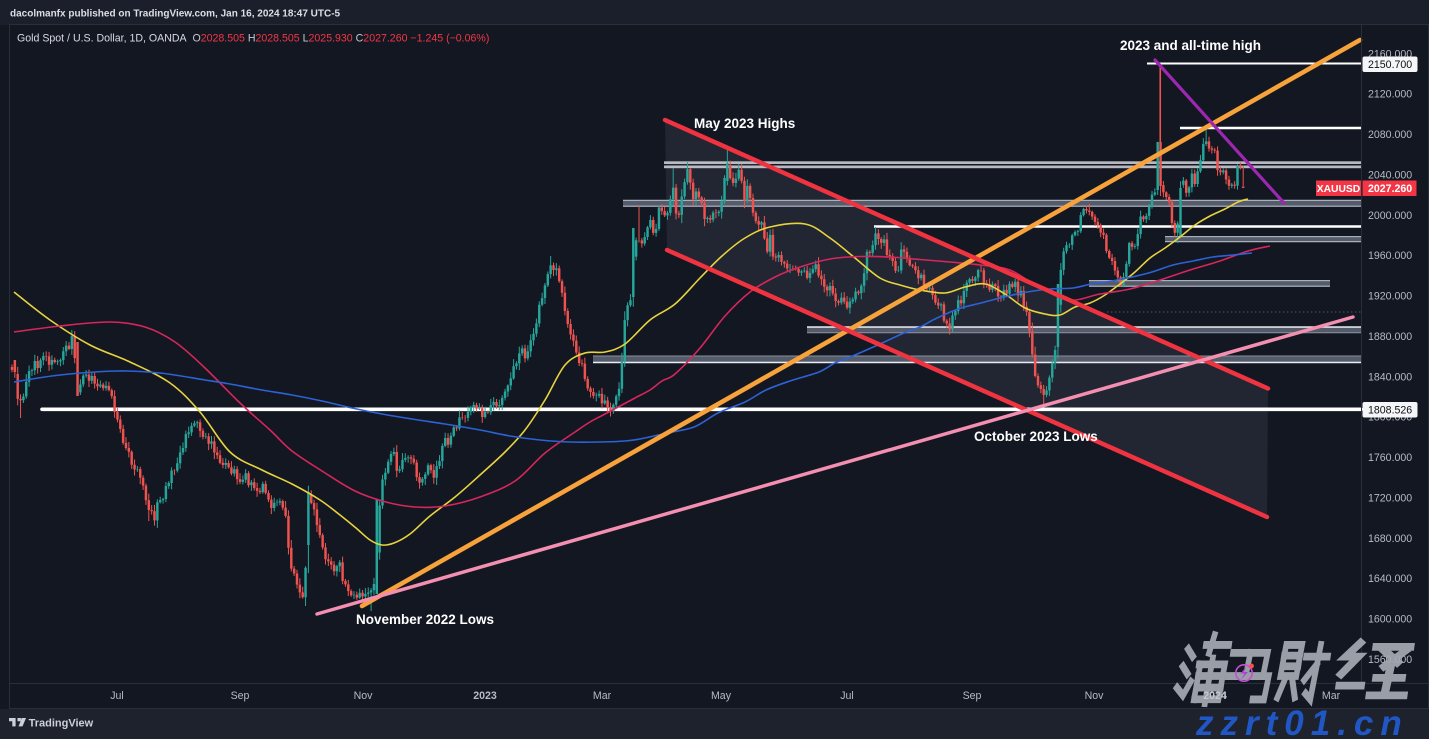 This screenshot has width=1429, height=739. Describe the element at coordinates (1390, 189) in the screenshot. I see `svg-text: 2027.260` at that location.